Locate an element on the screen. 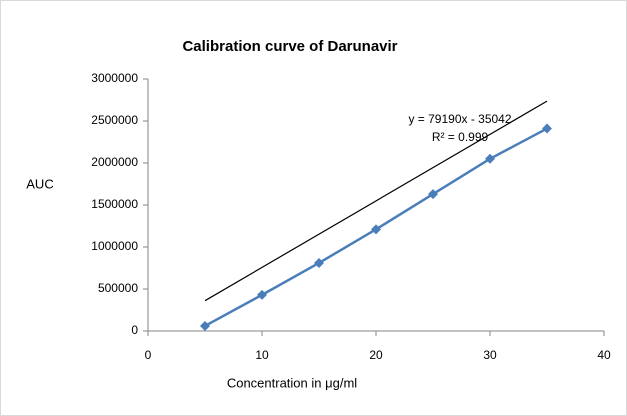  x-tick-label: 20 is located at coordinates (376, 355).